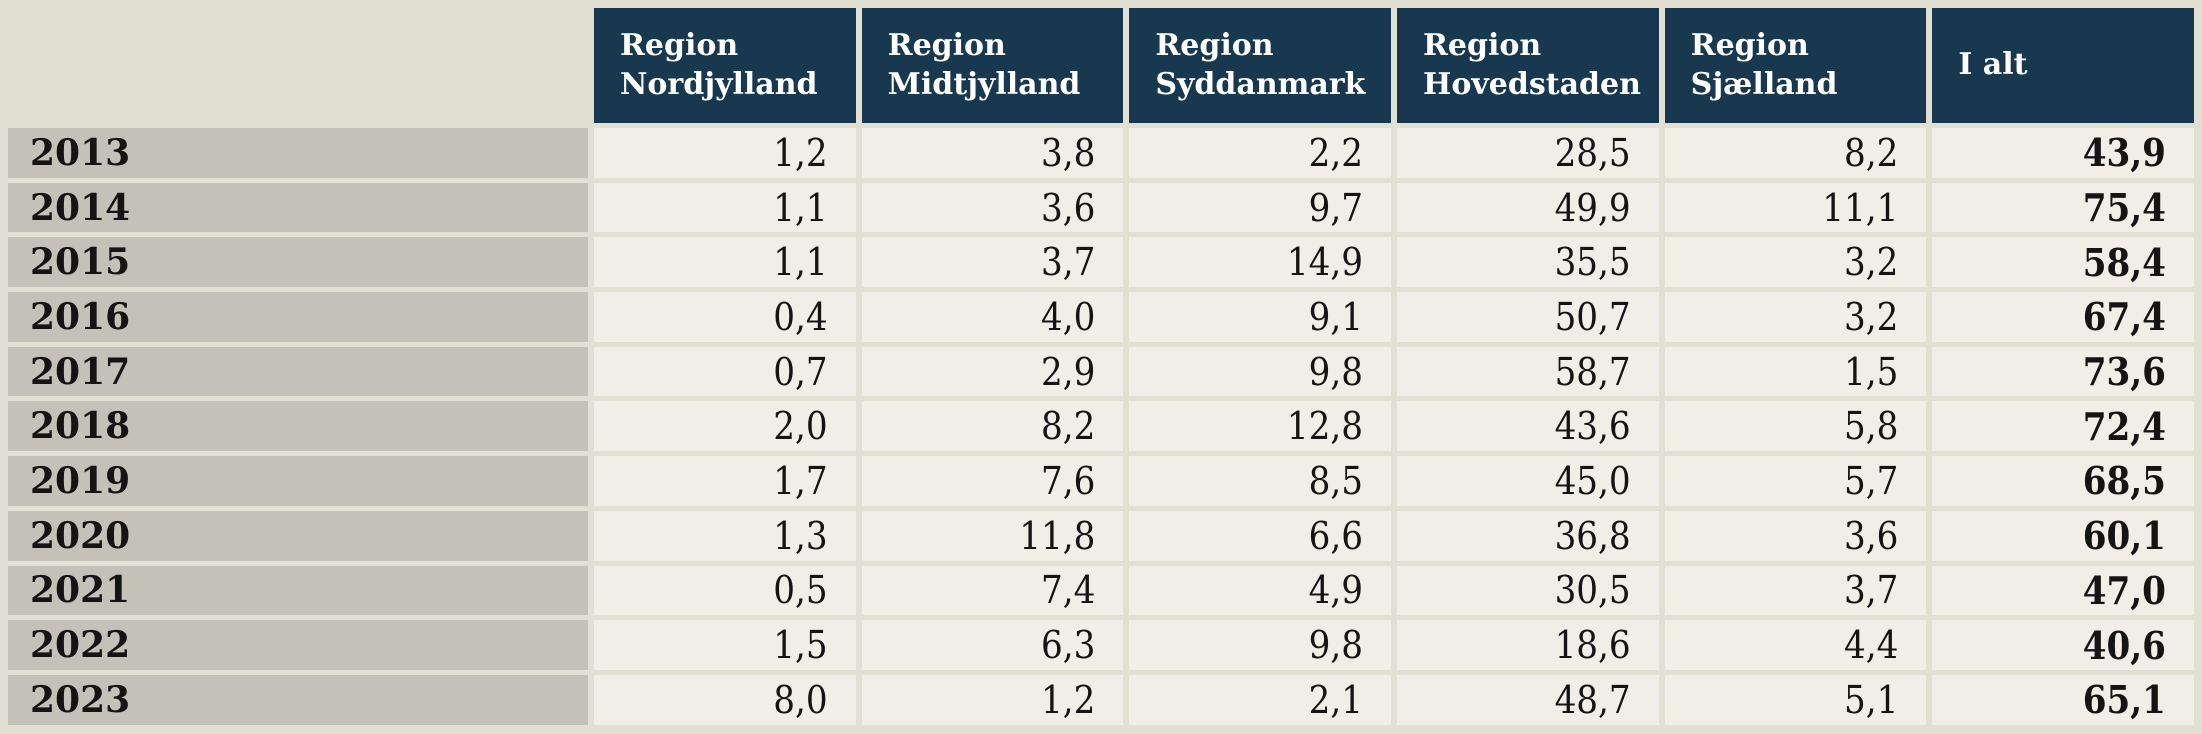 The height and width of the screenshot is (734, 2202). I want to click on value-cell: 5,8, so click(1795, 426).